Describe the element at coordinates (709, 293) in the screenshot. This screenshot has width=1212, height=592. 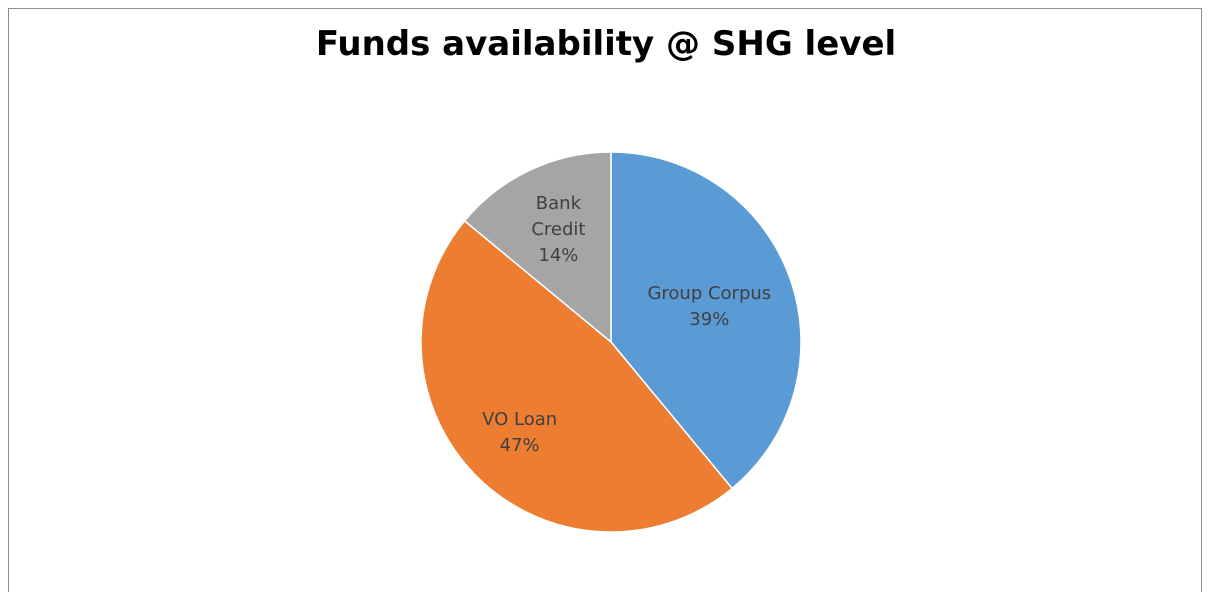
I see `category-label: Group Corpus` at that location.